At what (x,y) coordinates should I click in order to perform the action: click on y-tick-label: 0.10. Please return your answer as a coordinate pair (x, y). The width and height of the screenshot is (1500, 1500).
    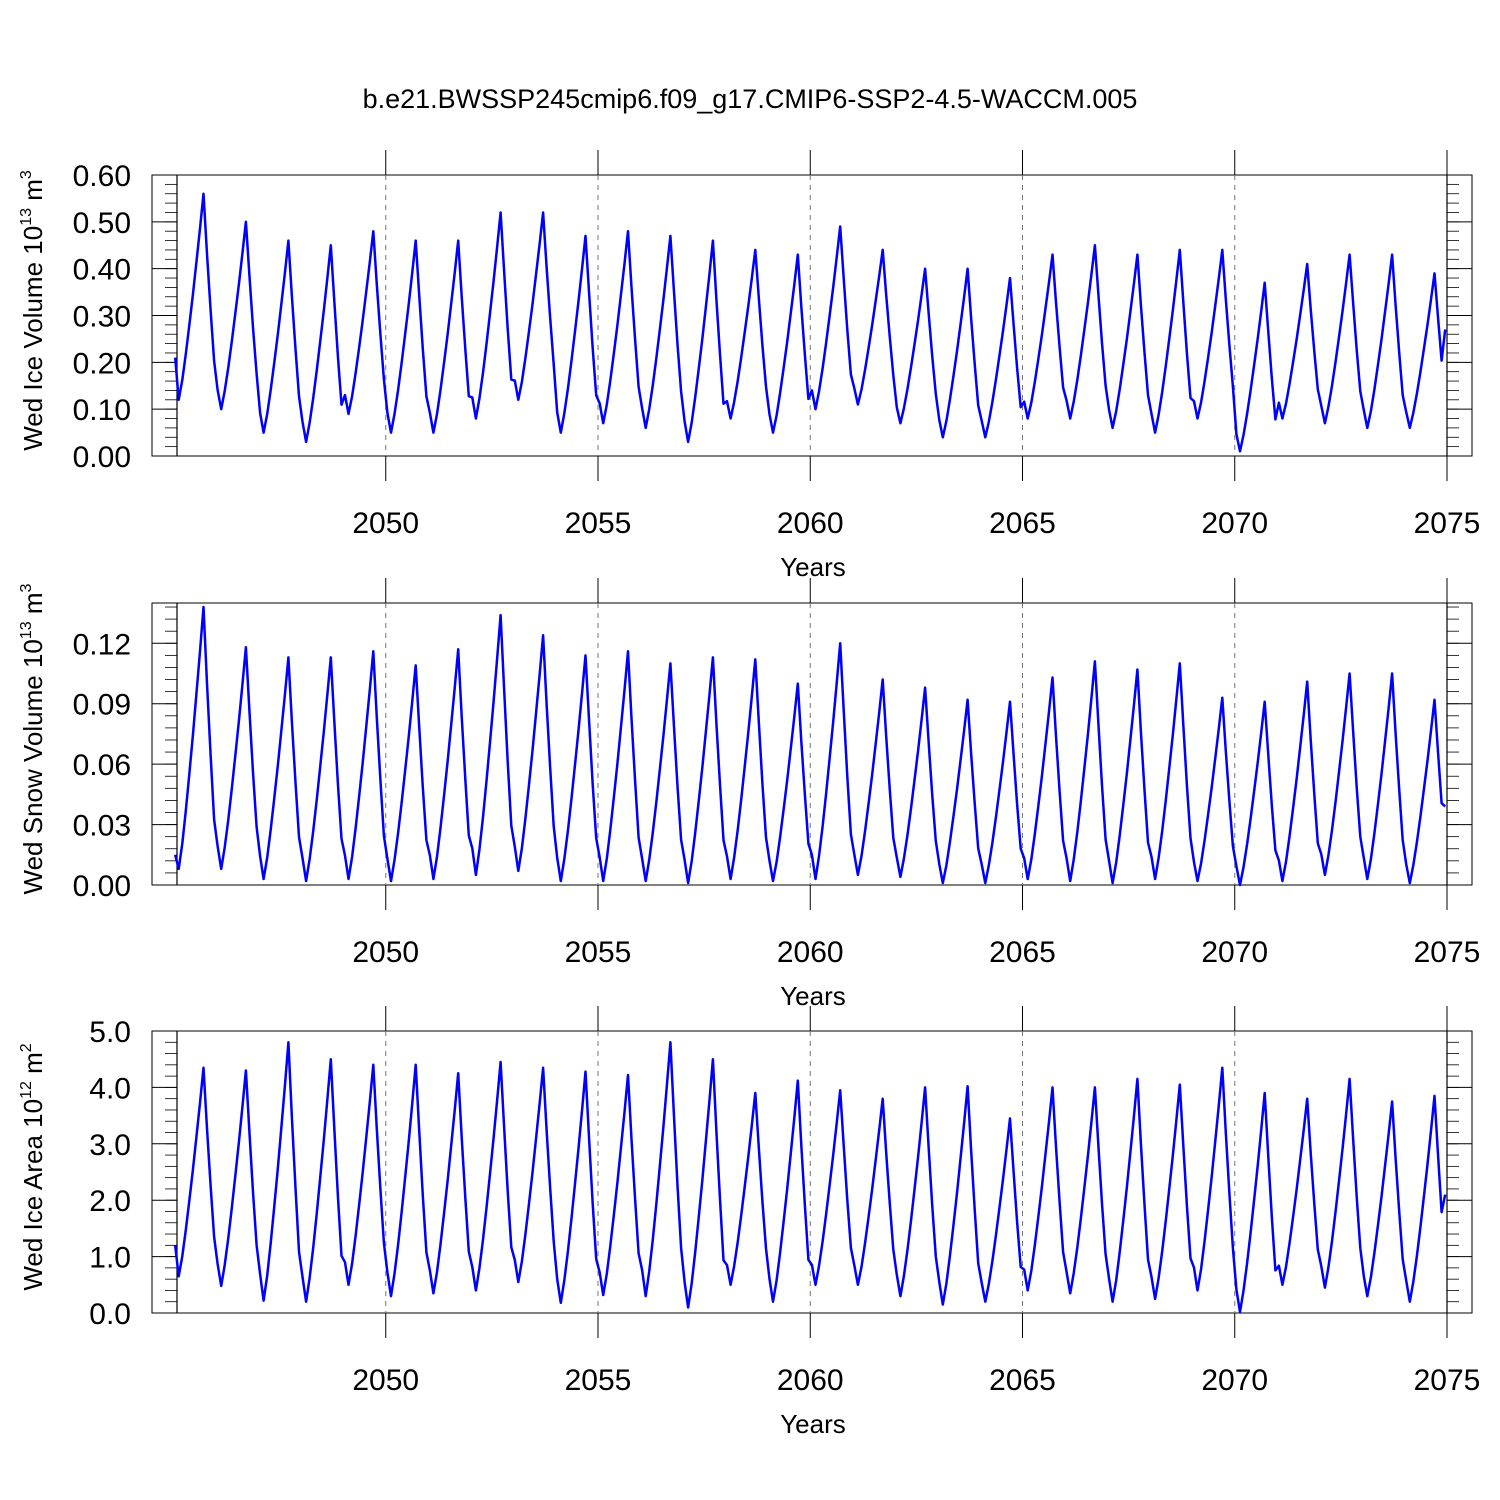
    Looking at the image, I should click on (102, 410).